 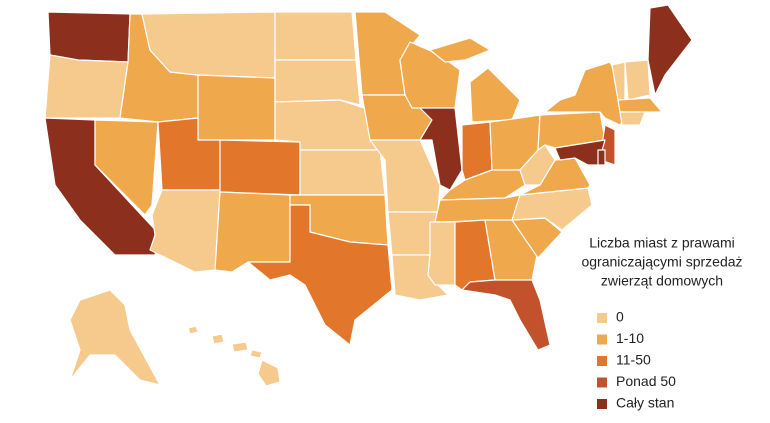 I want to click on legend-title: zwierząt domowych, so click(x=662, y=281).